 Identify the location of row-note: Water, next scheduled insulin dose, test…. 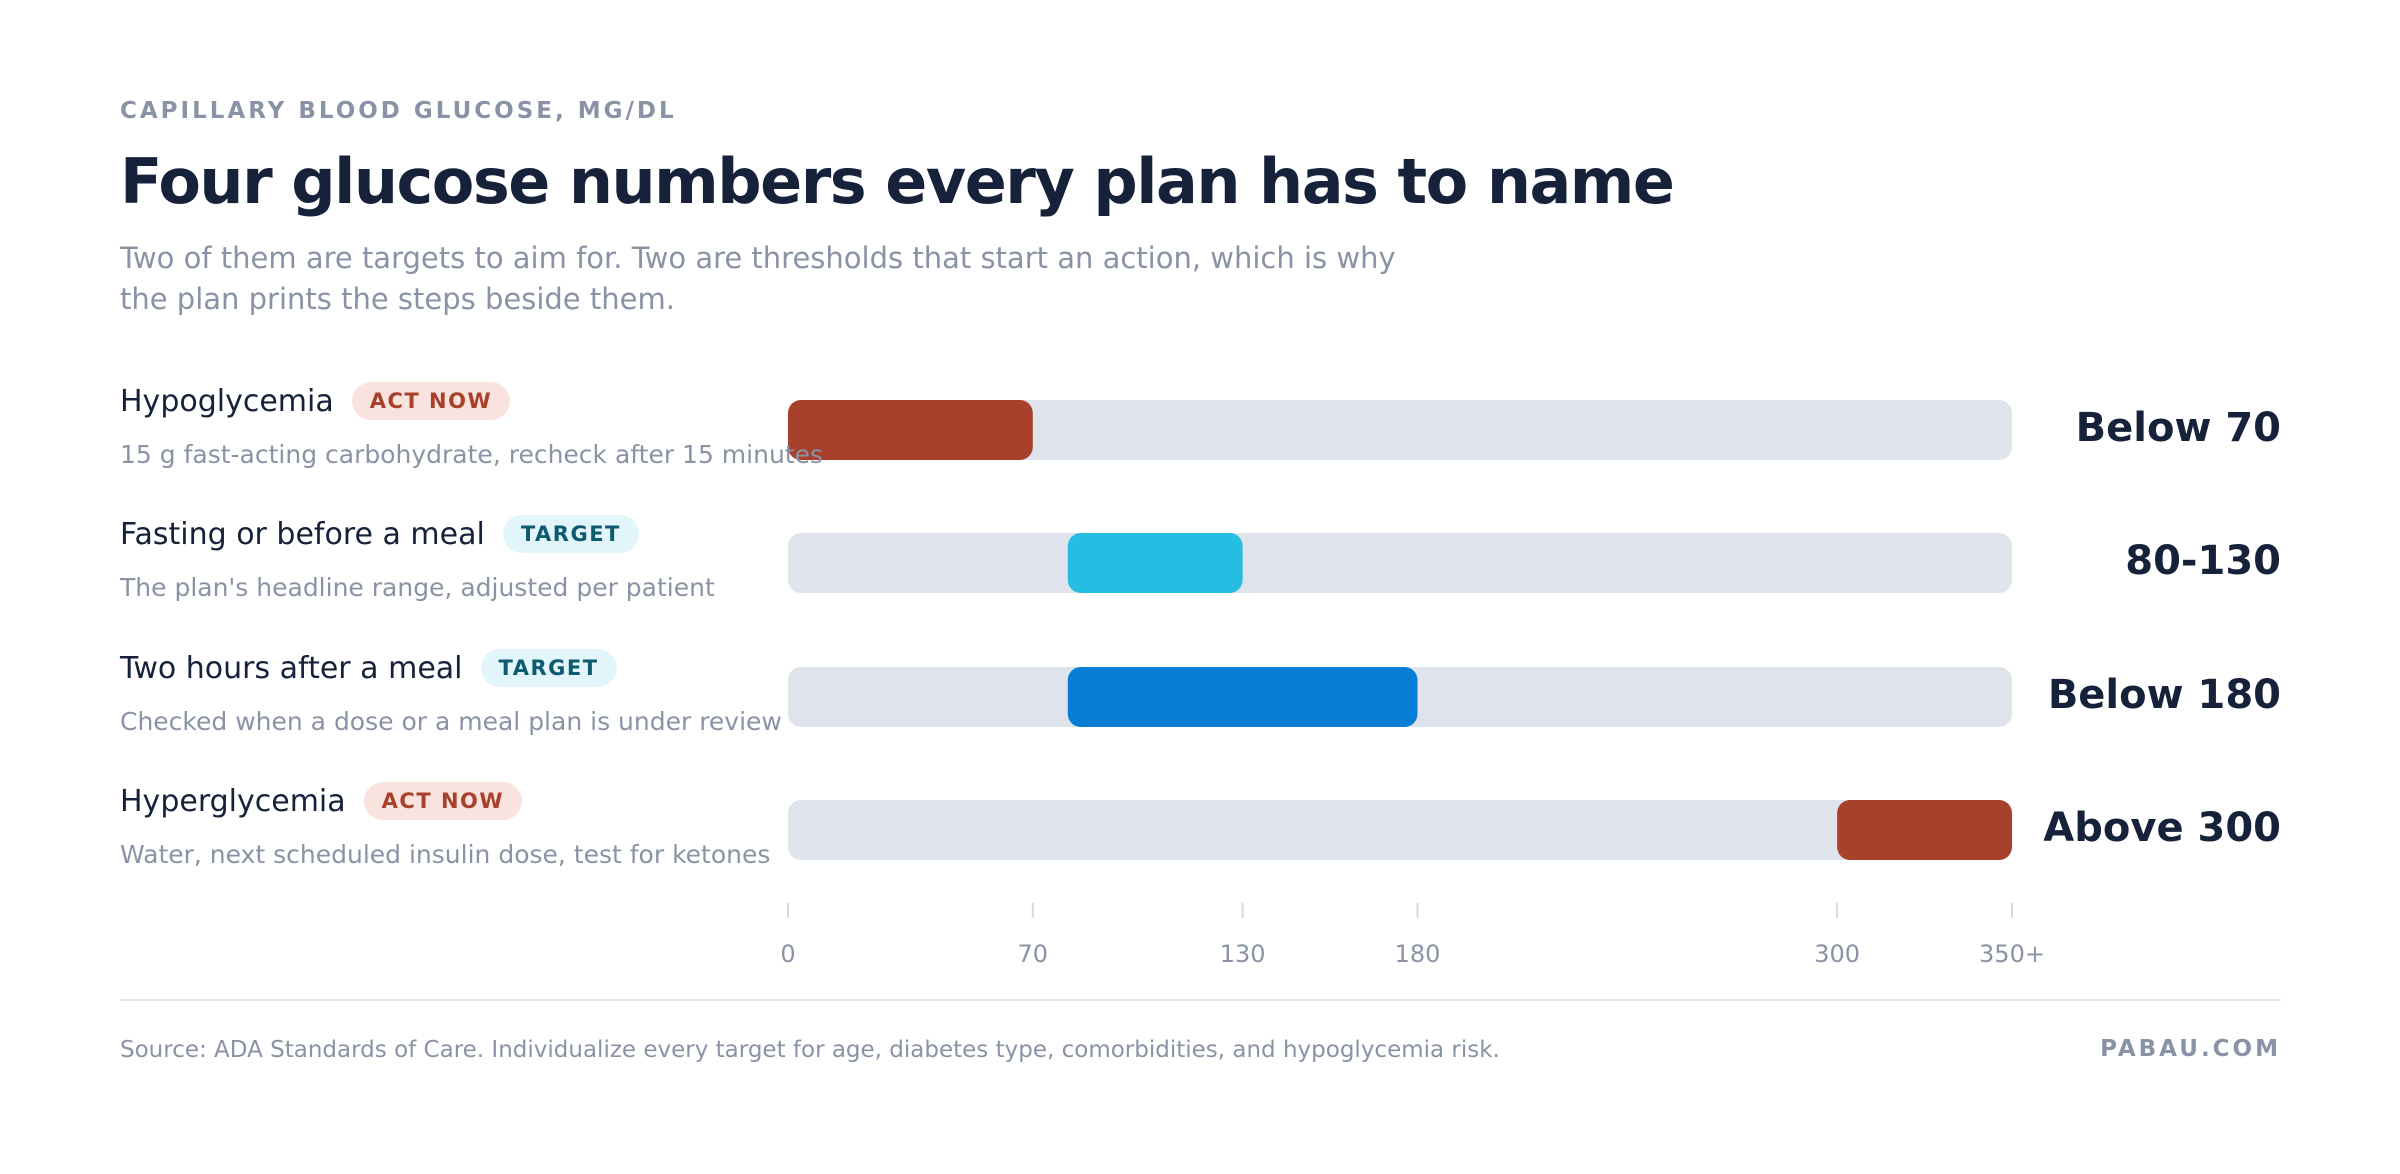
(445, 854).